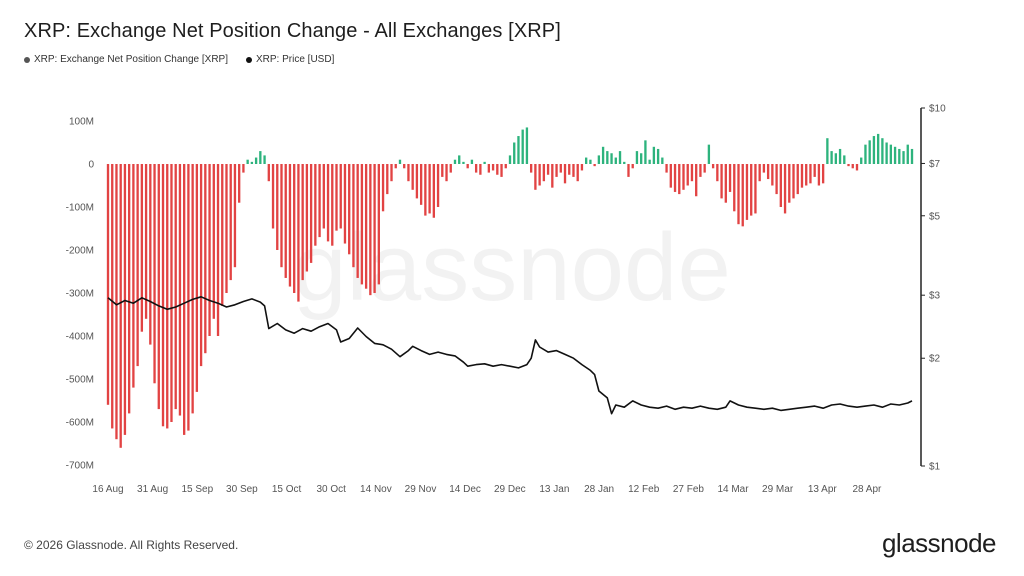 Image resolution: width=1024 pixels, height=576 pixels. What do you see at coordinates (126, 59) in the screenshot?
I see `legend-item-net-position: XRP: Exchange Net Position Change [XRP]` at bounding box center [126, 59].